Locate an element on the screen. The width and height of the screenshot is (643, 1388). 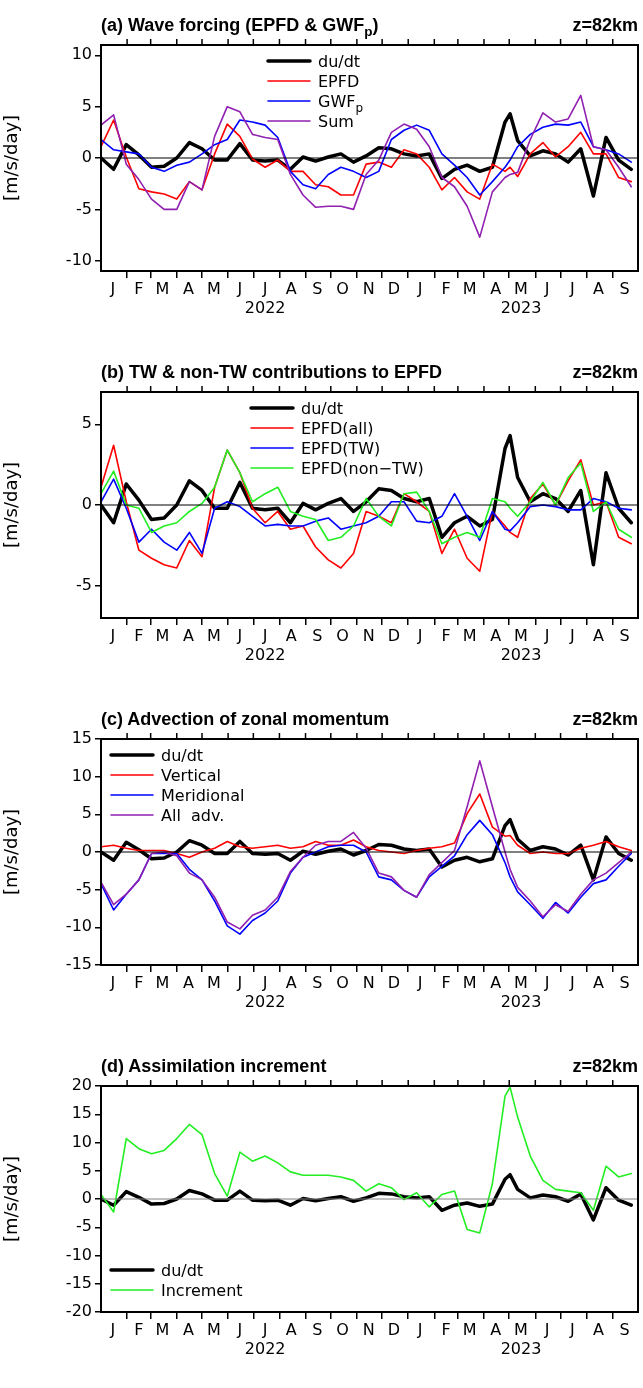
y-tick-label: 20 is located at coordinates (81, 1085).